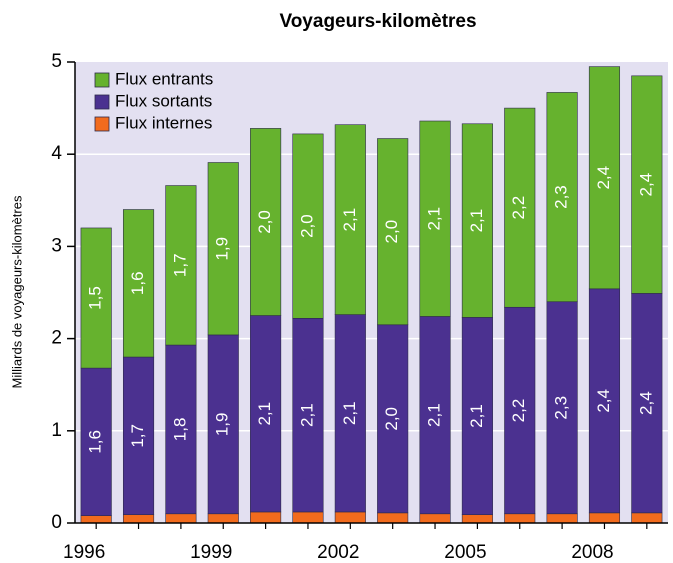 The height and width of the screenshot is (563, 673). I want to click on x-tick-label: 2002, so click(338, 552).